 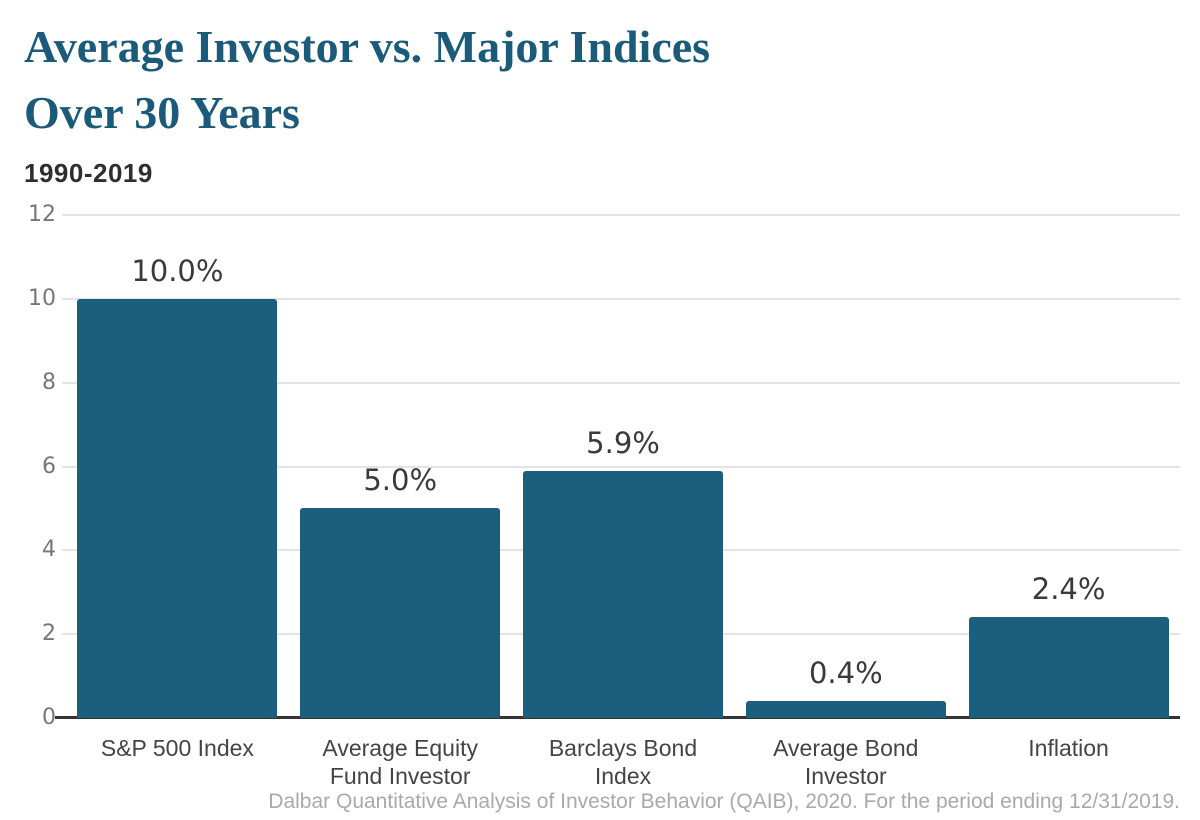 What do you see at coordinates (1068, 589) in the screenshot?
I see `bar-value-label: 2.4%` at bounding box center [1068, 589].